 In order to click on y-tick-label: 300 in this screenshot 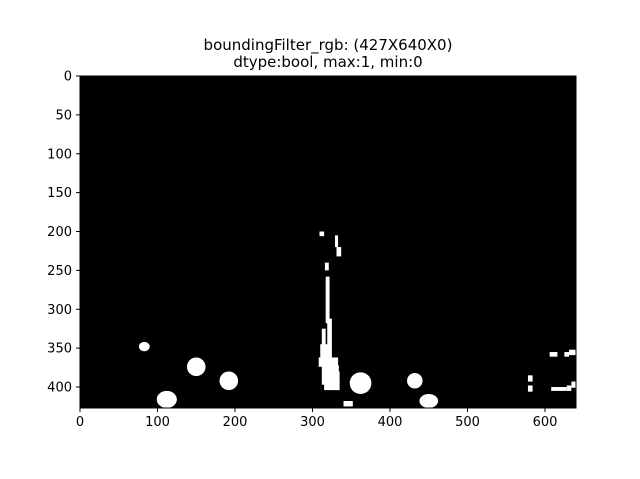, I will do `click(59, 310)`.